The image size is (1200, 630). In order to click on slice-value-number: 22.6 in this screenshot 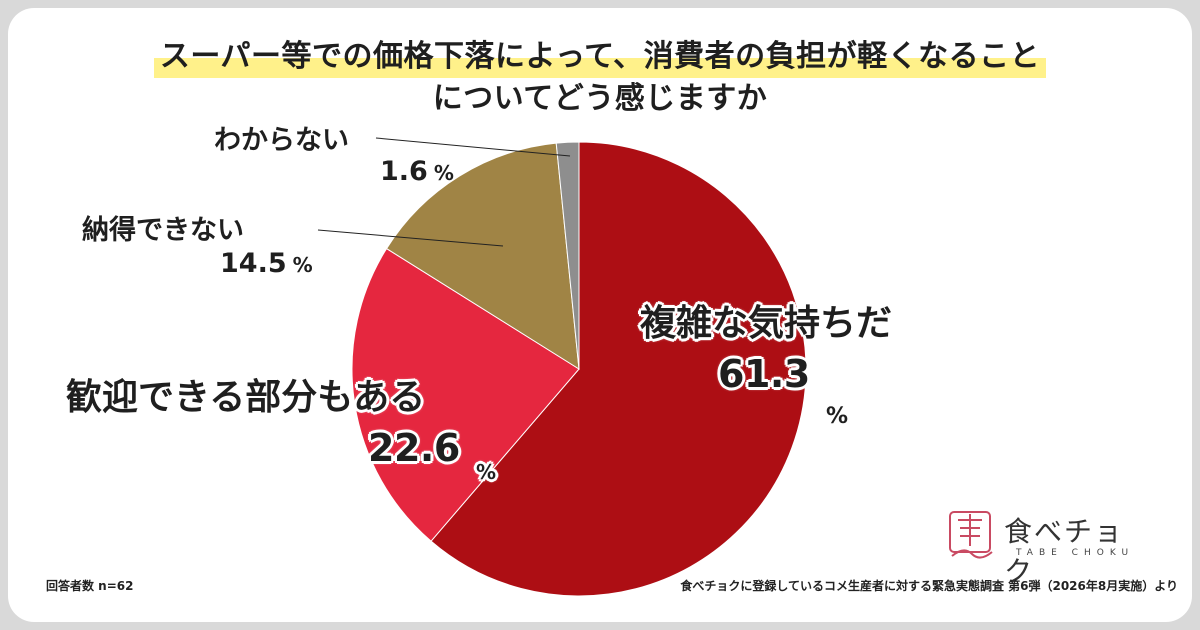, I will do `click(414, 448)`.